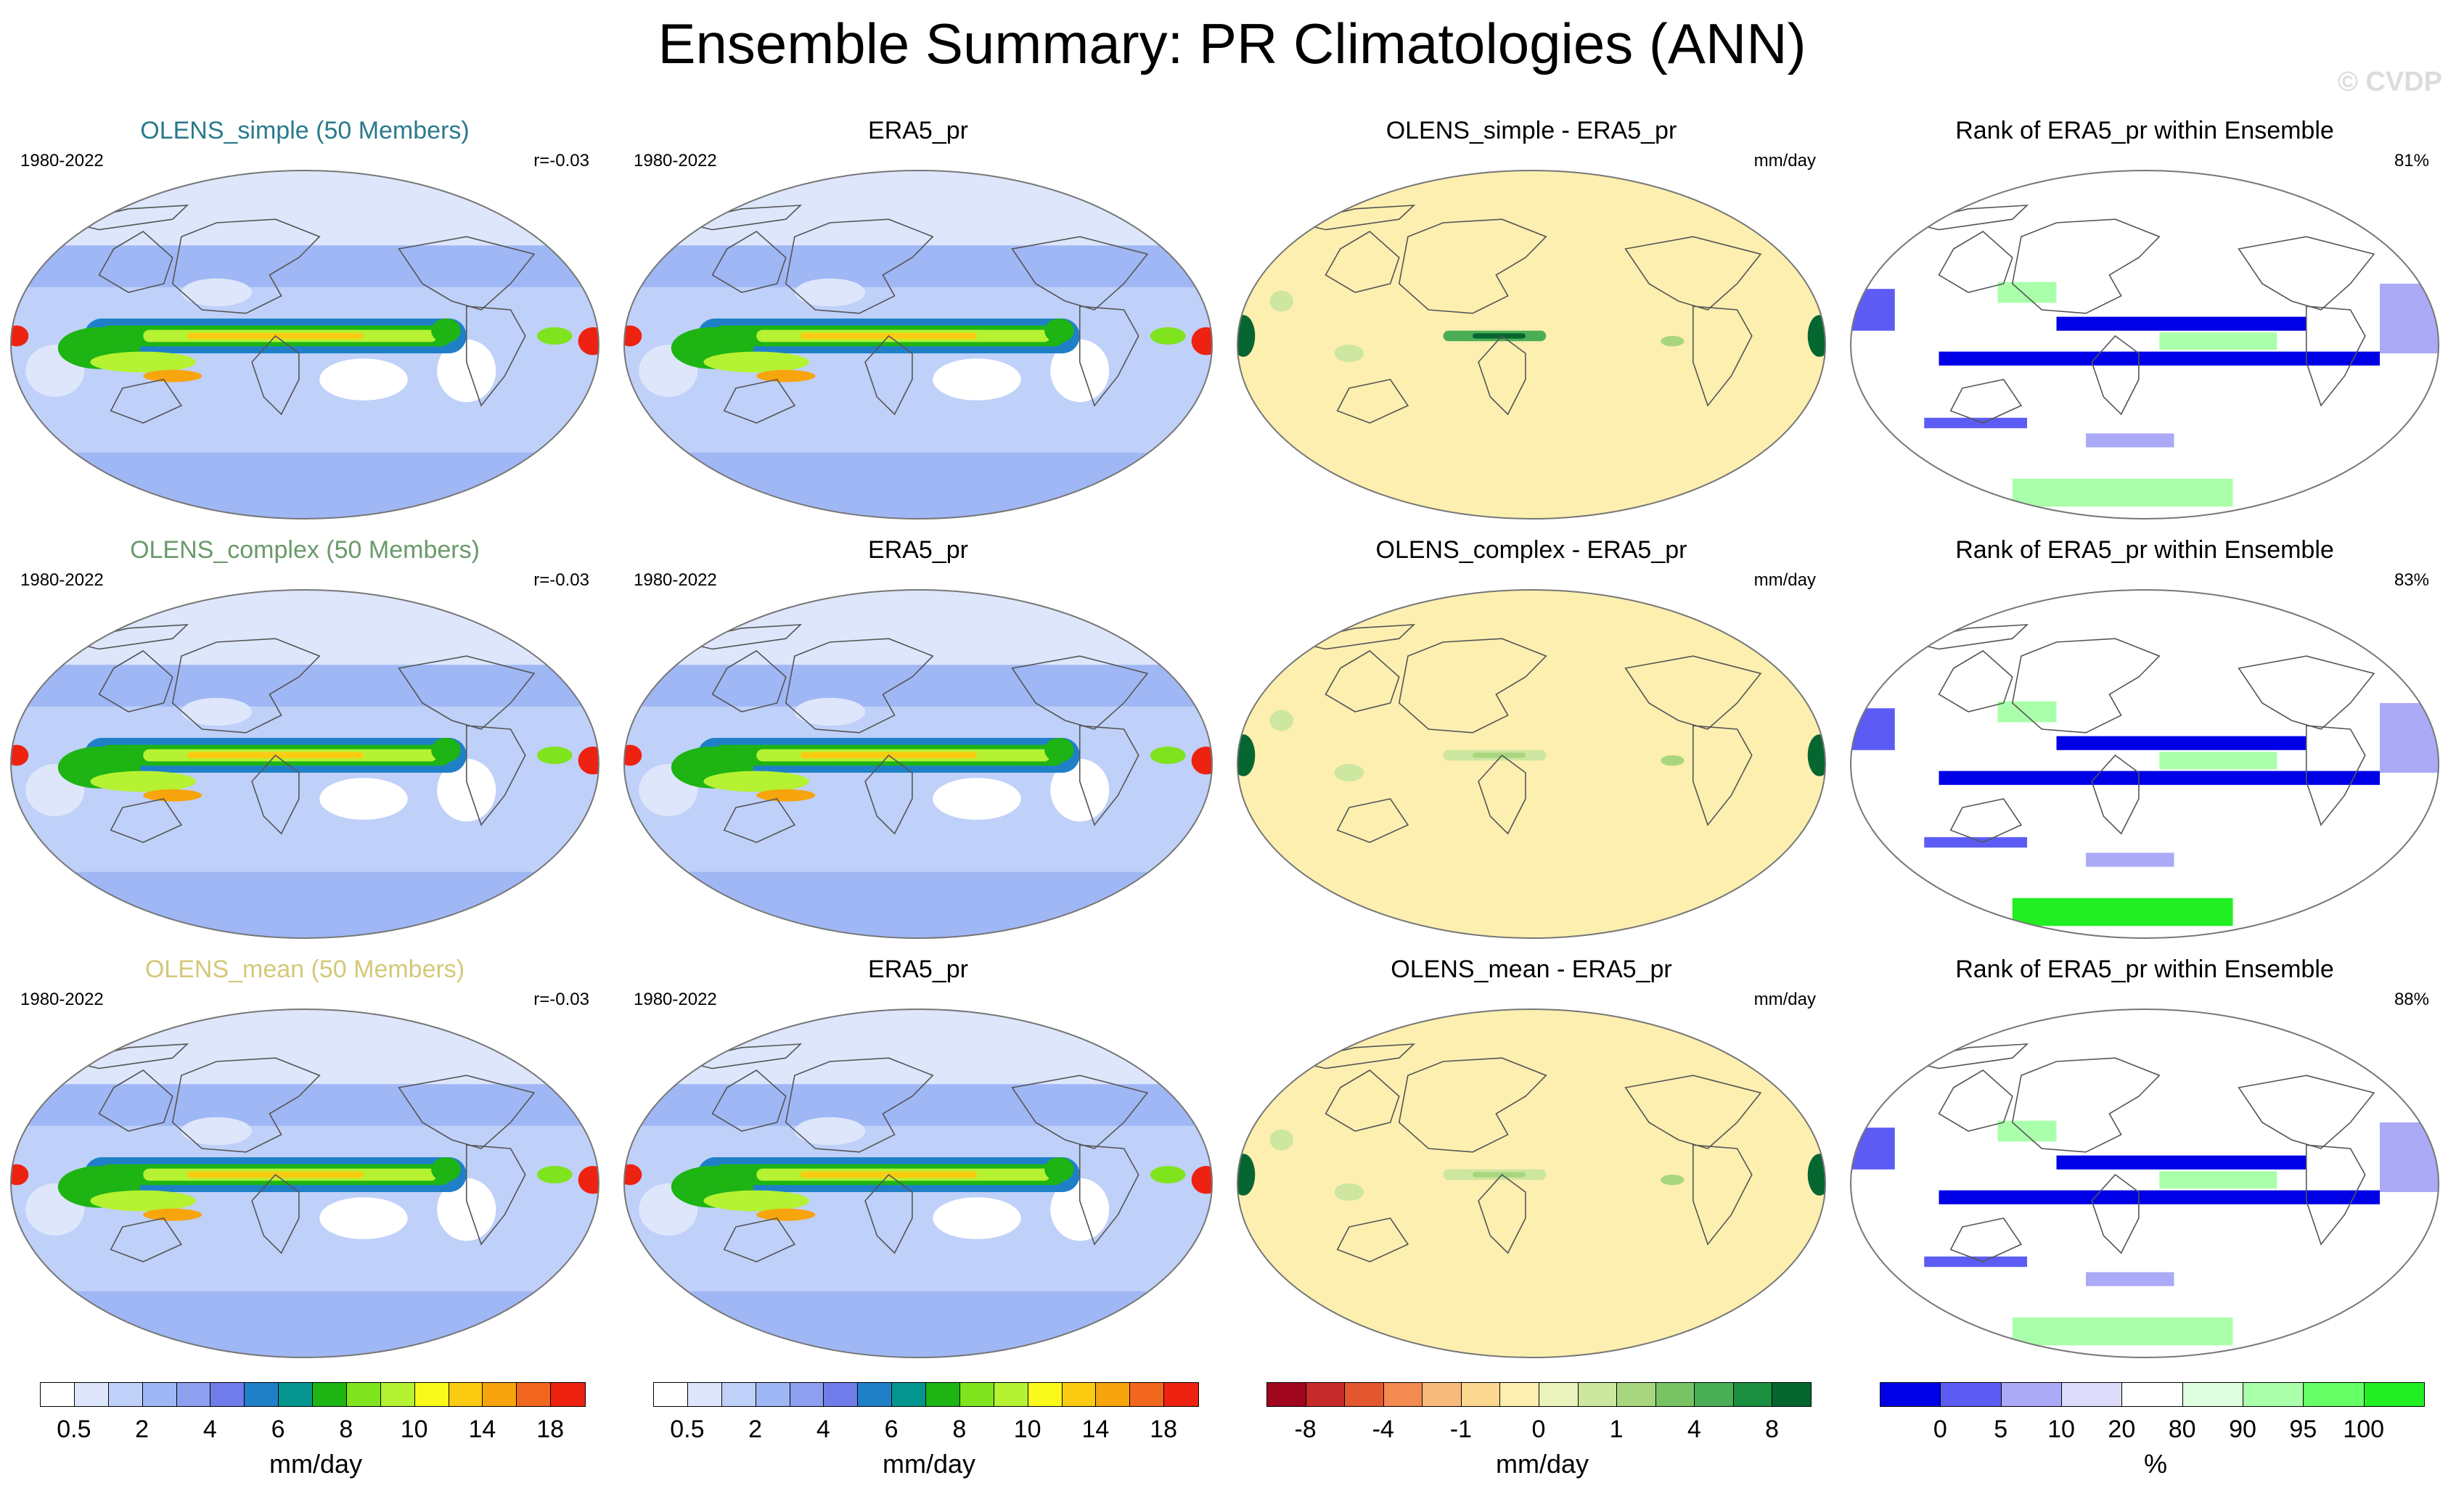 This screenshot has width=2464, height=1491. I want to click on background-field, so click(2145, 345).